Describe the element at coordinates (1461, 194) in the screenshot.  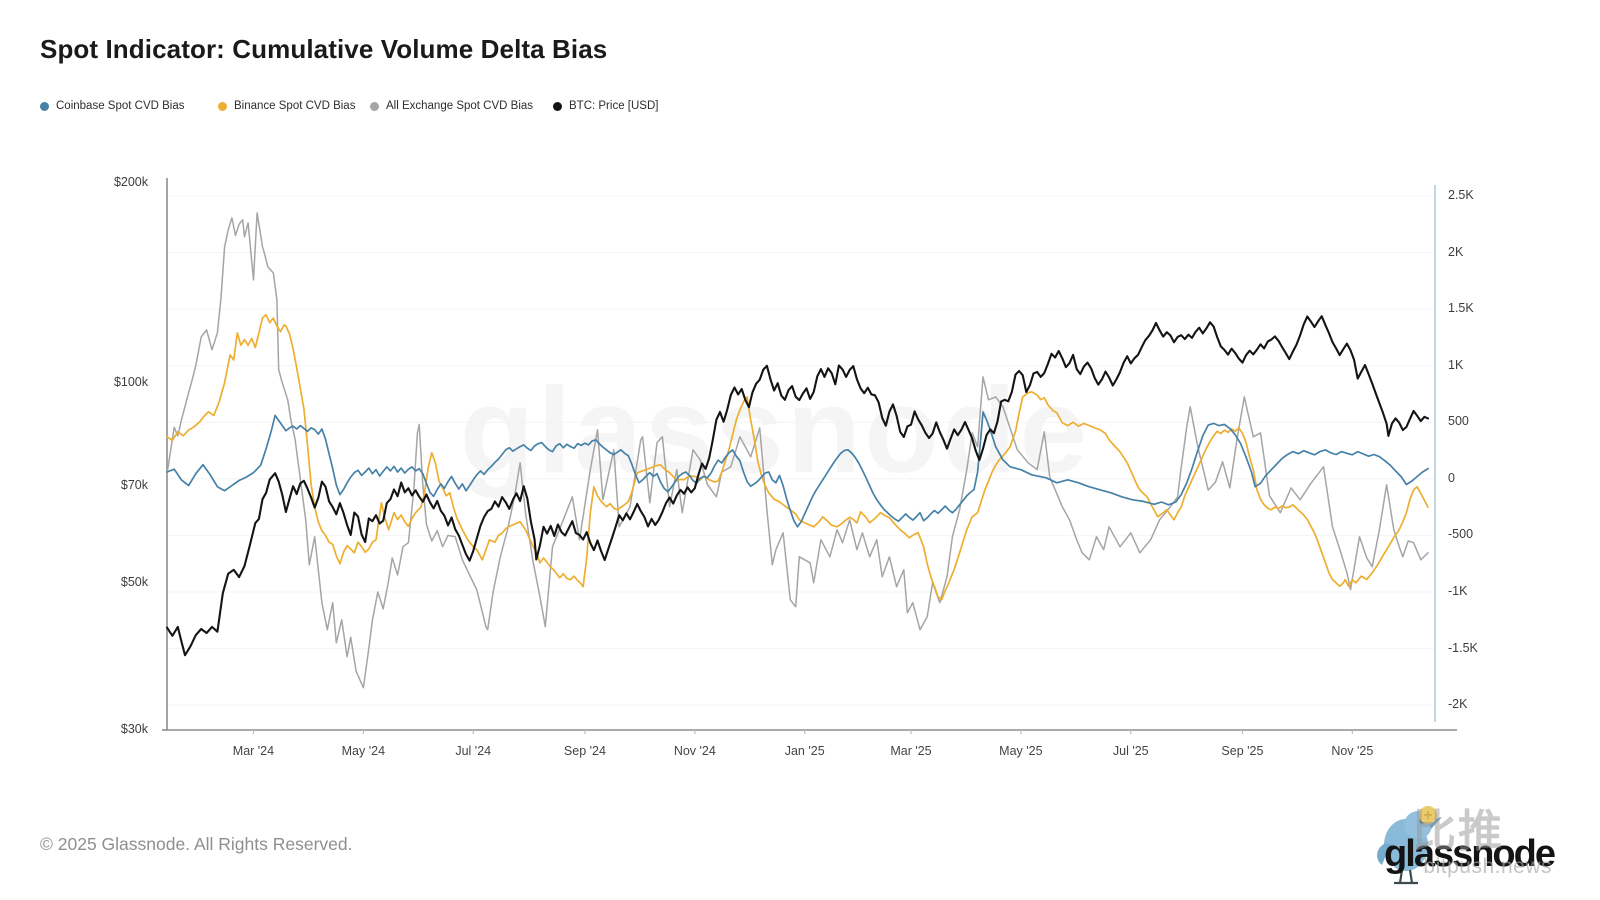
I see `y-right-tick-label: 2.5K` at that location.